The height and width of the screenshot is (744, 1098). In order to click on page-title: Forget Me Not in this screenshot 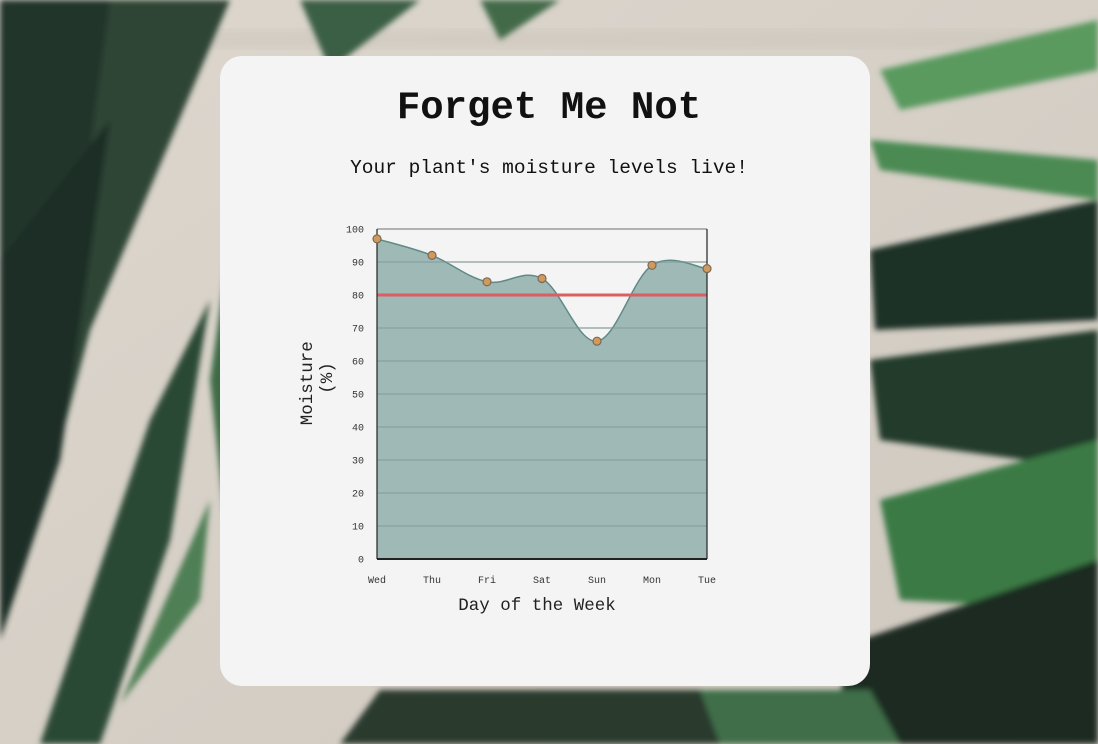, I will do `click(549, 108)`.